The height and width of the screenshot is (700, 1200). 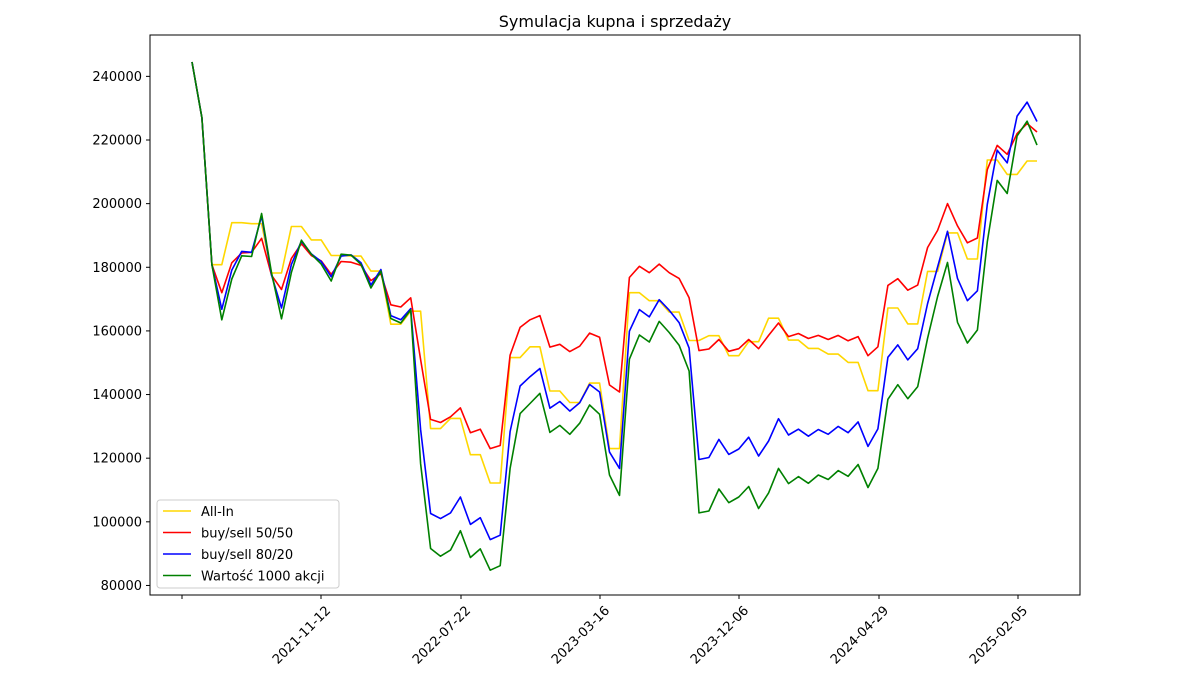 What do you see at coordinates (117, 522) in the screenshot?
I see `y-tick-label: 100000` at bounding box center [117, 522].